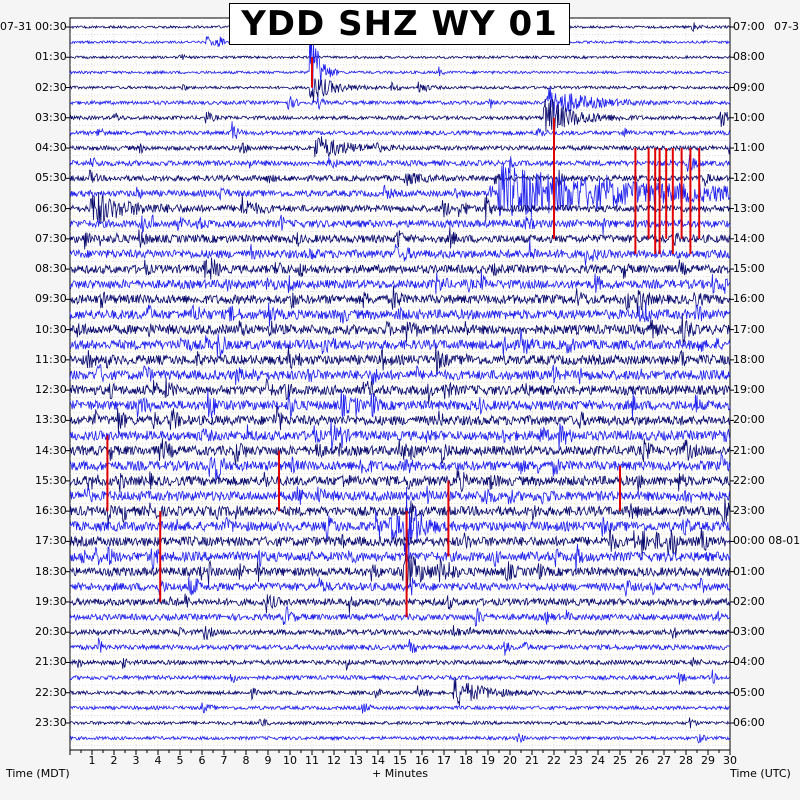 This screenshot has height=800, width=800. Describe the element at coordinates (749, 208) in the screenshot. I see `right-time-label: 13:00` at that location.